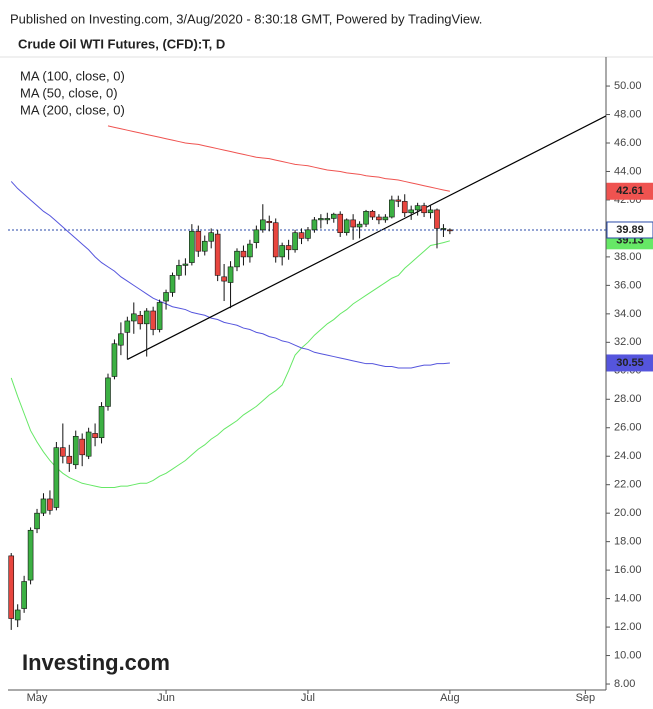  Describe the element at coordinates (96, 662) in the screenshot. I see `watermark: Investing.com` at that location.